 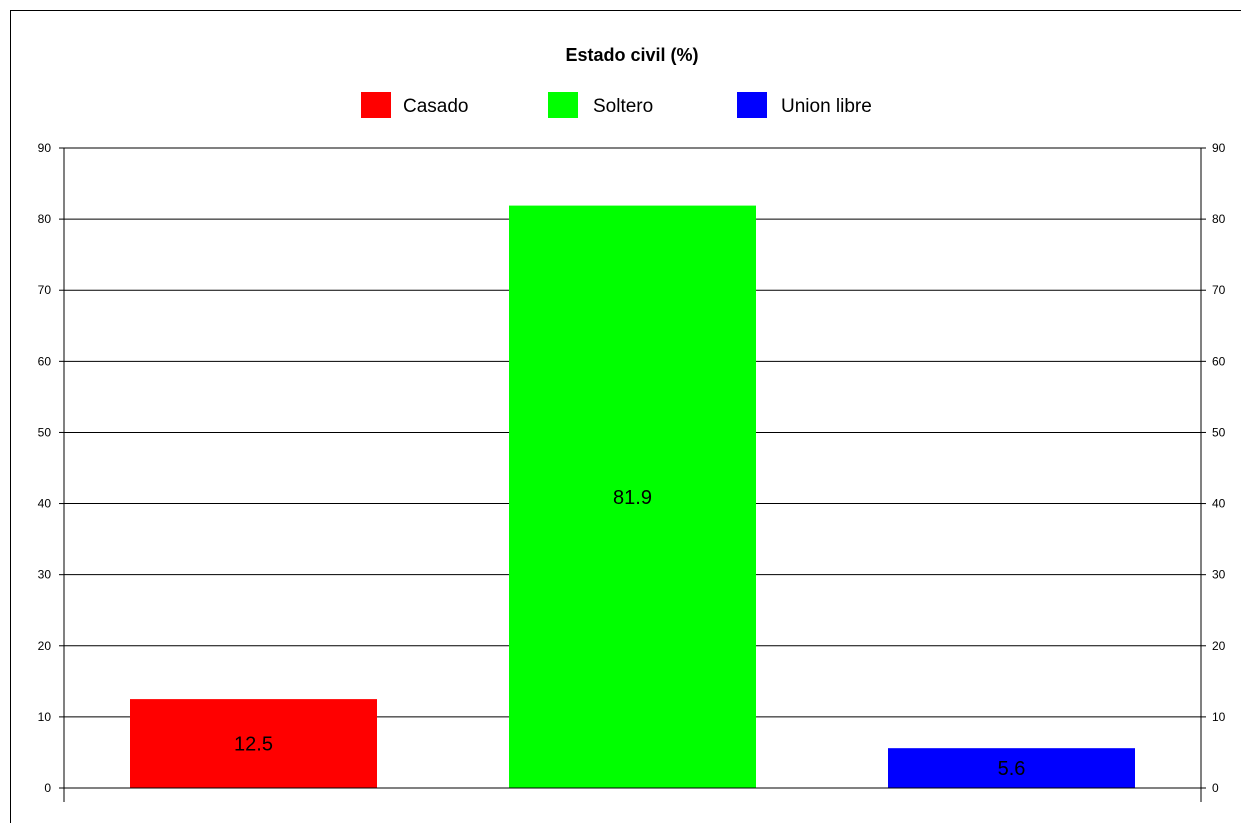 I want to click on left-tick-label-40: 40, so click(x=45, y=504).